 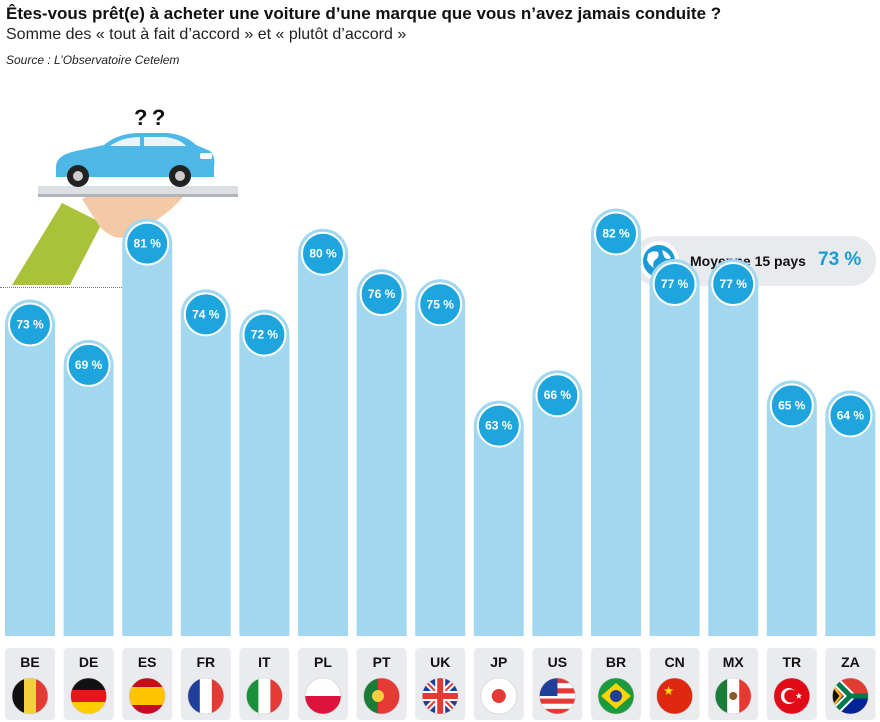 I want to click on bar-us, so click(x=557, y=503).